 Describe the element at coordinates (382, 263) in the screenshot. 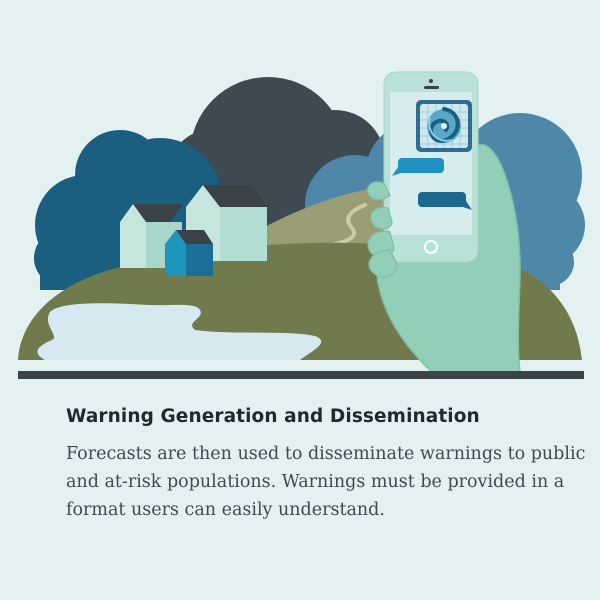

I see `hand-finger-bottom` at that location.